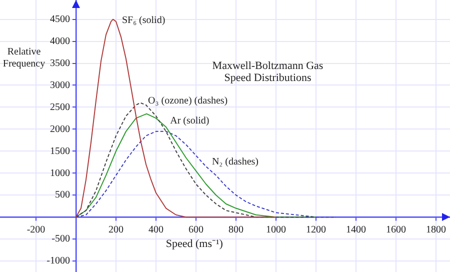 The height and width of the screenshot is (272, 450). Describe the element at coordinates (60, 173) in the screenshot. I see `y-tick-label: 1000` at that location.